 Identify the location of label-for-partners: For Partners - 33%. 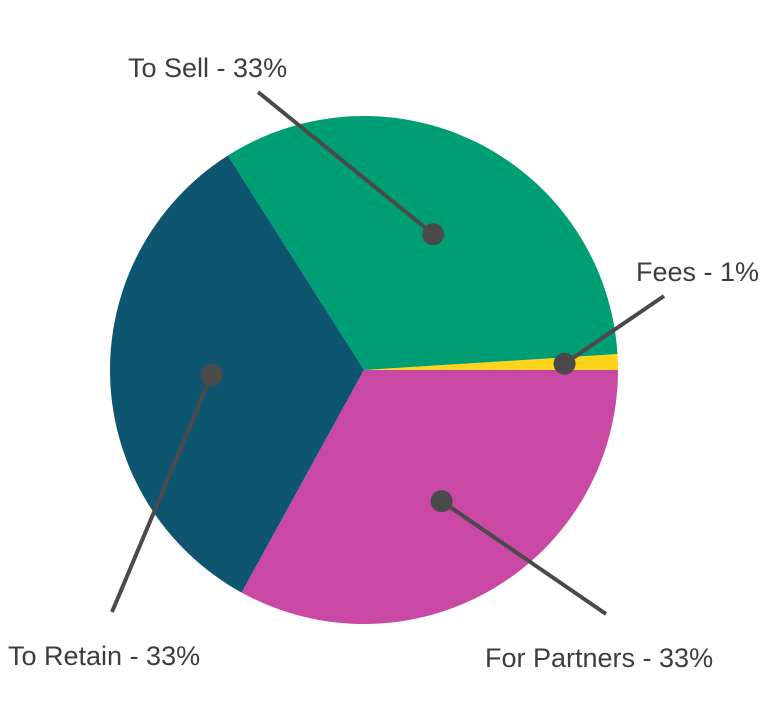
(599, 658).